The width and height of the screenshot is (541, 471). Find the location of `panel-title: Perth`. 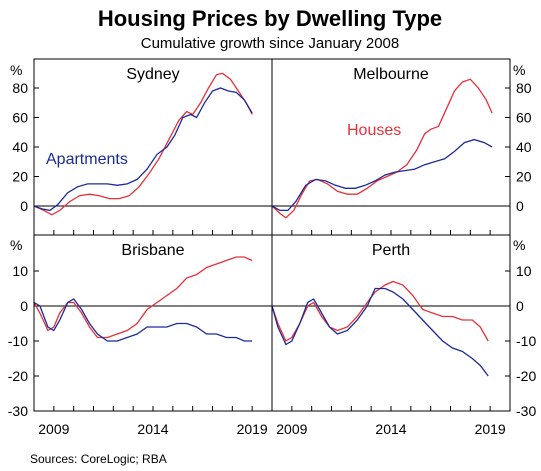

panel-title: Perth is located at coordinates (391, 250).